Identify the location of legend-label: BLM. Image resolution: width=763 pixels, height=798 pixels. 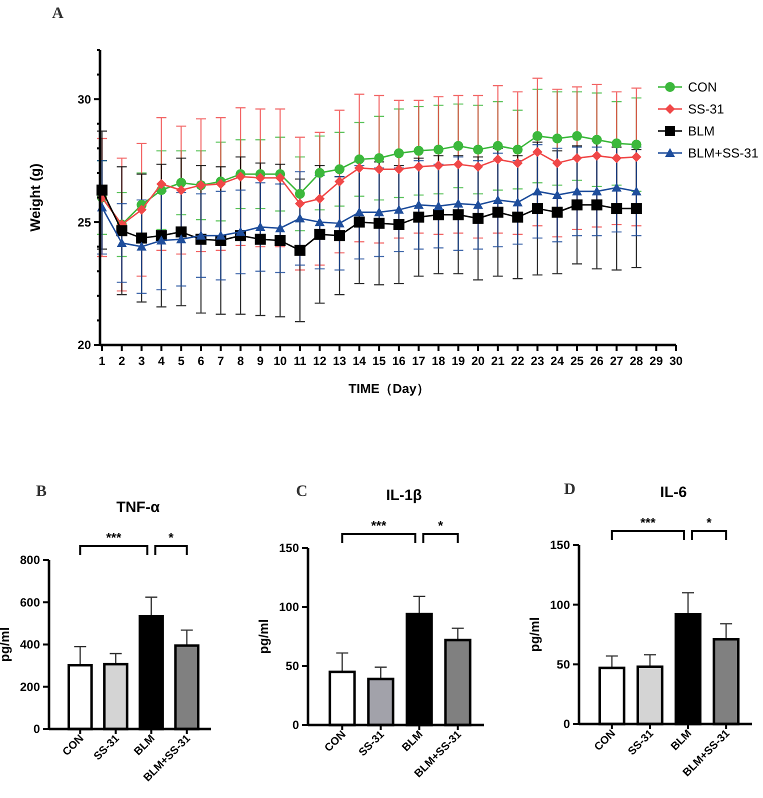
(701, 131).